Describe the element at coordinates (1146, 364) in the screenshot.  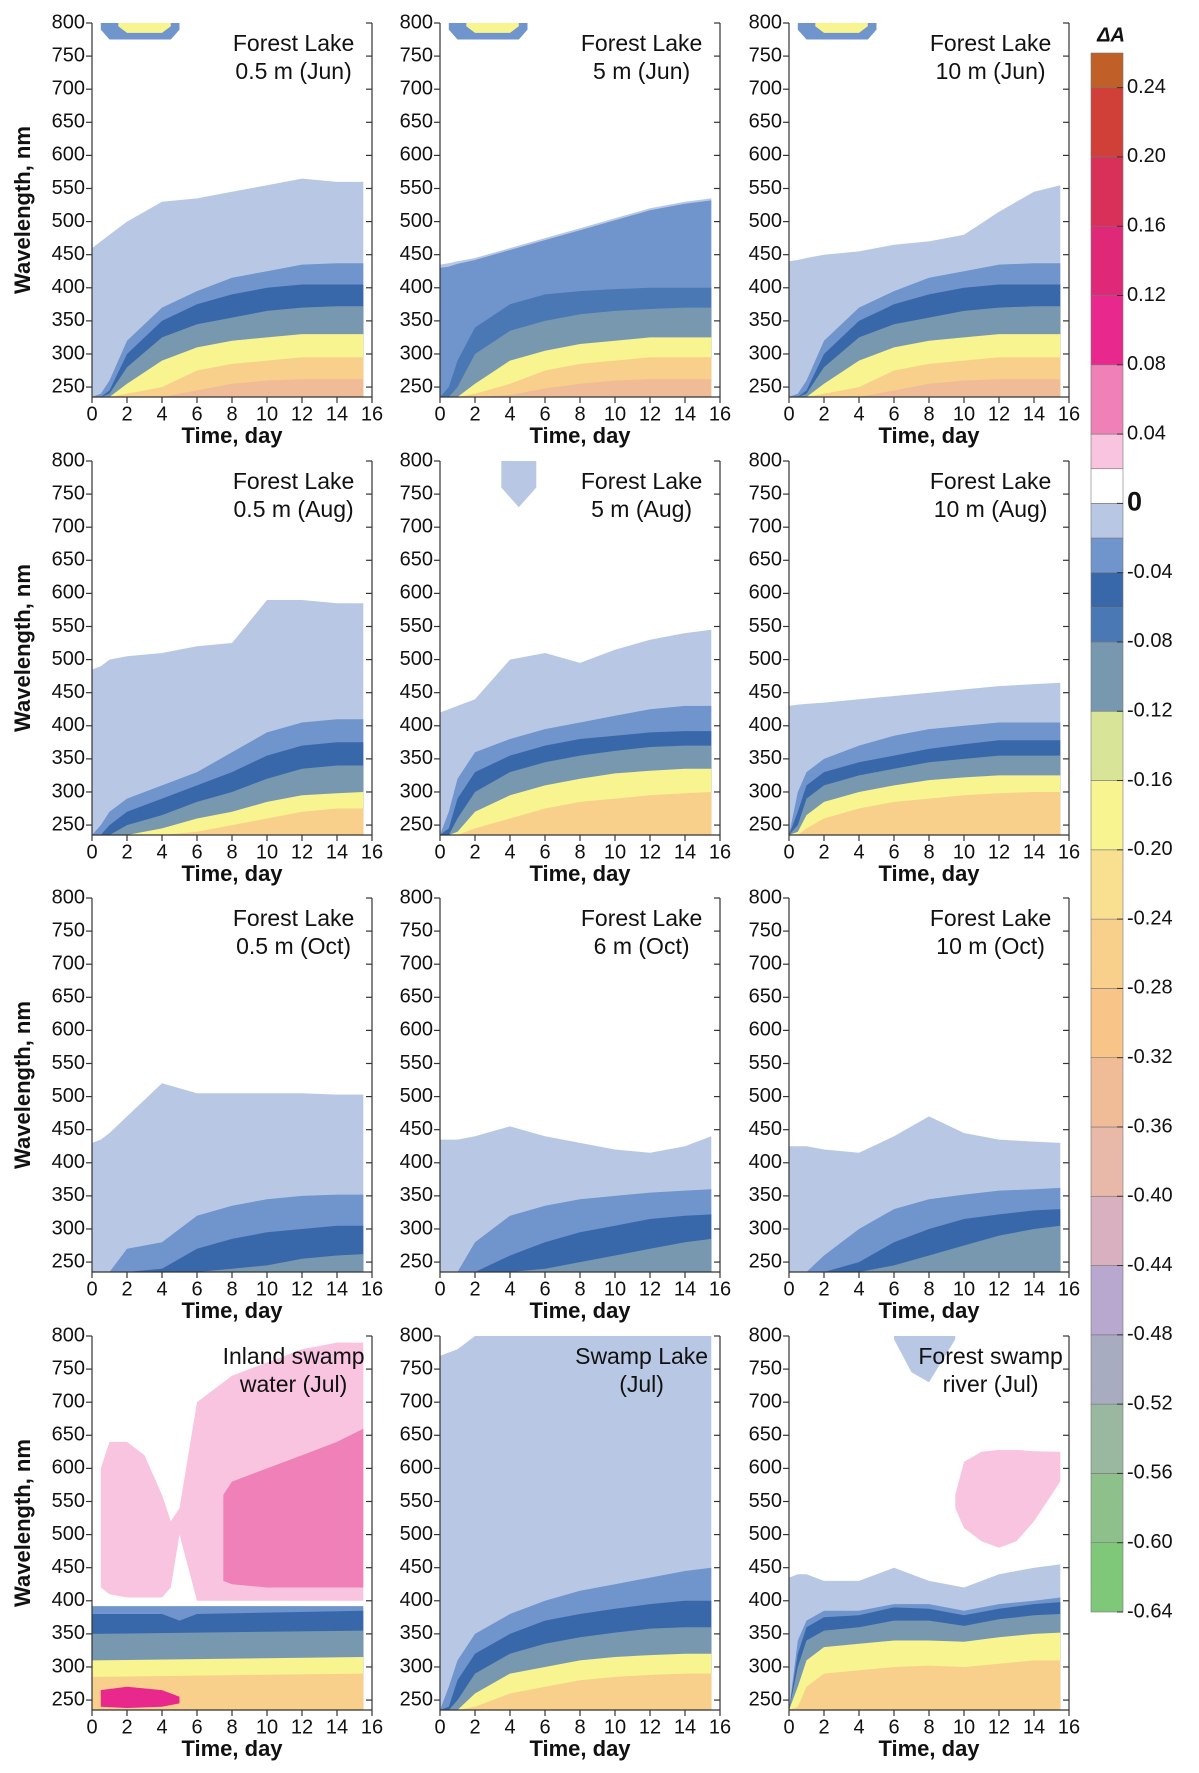
I see `colorbar-tick-label: 0.08` at that location.